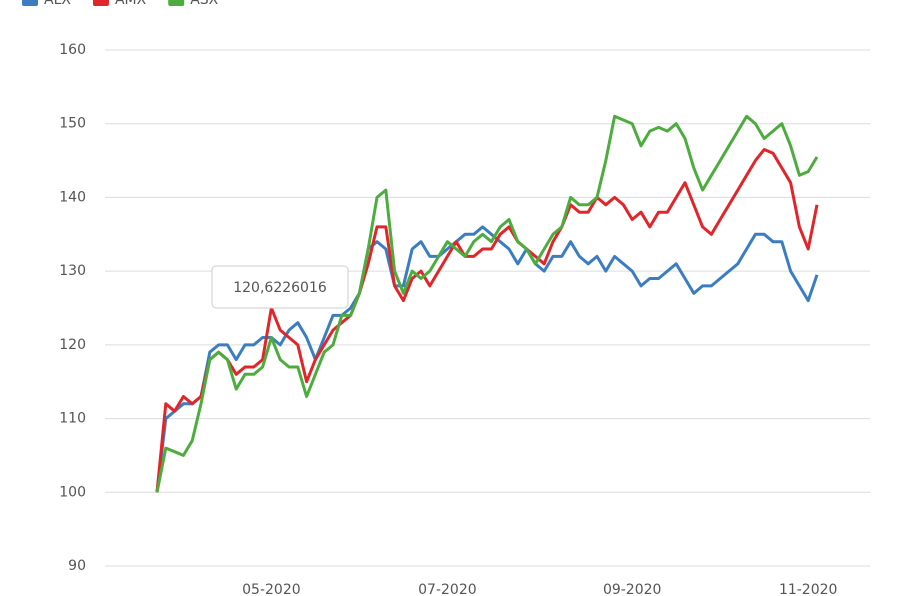 The width and height of the screenshot is (910, 596). I want to click on x-tick-label: 11-2020, so click(808, 589).